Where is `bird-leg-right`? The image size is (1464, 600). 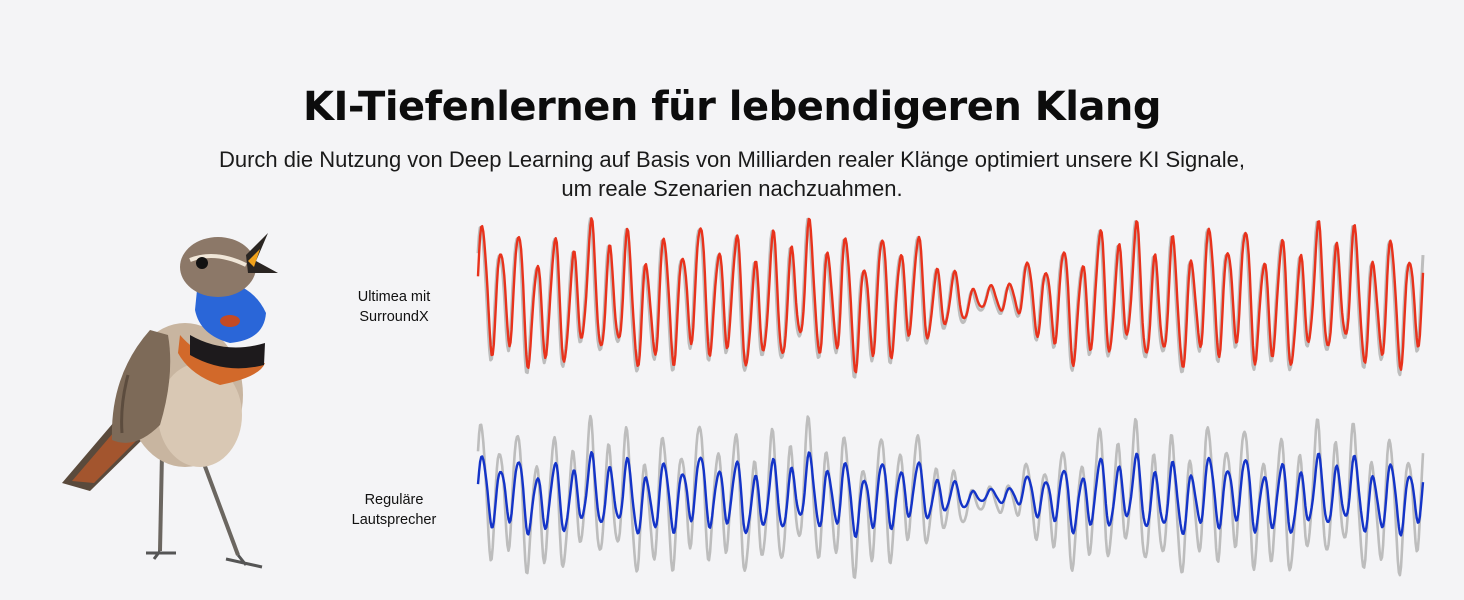 bird-leg-right is located at coordinates (219, 504).